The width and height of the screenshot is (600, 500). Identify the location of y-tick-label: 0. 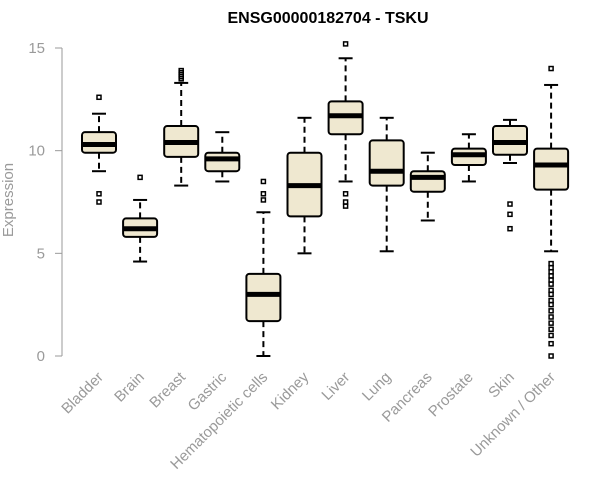
(41, 356).